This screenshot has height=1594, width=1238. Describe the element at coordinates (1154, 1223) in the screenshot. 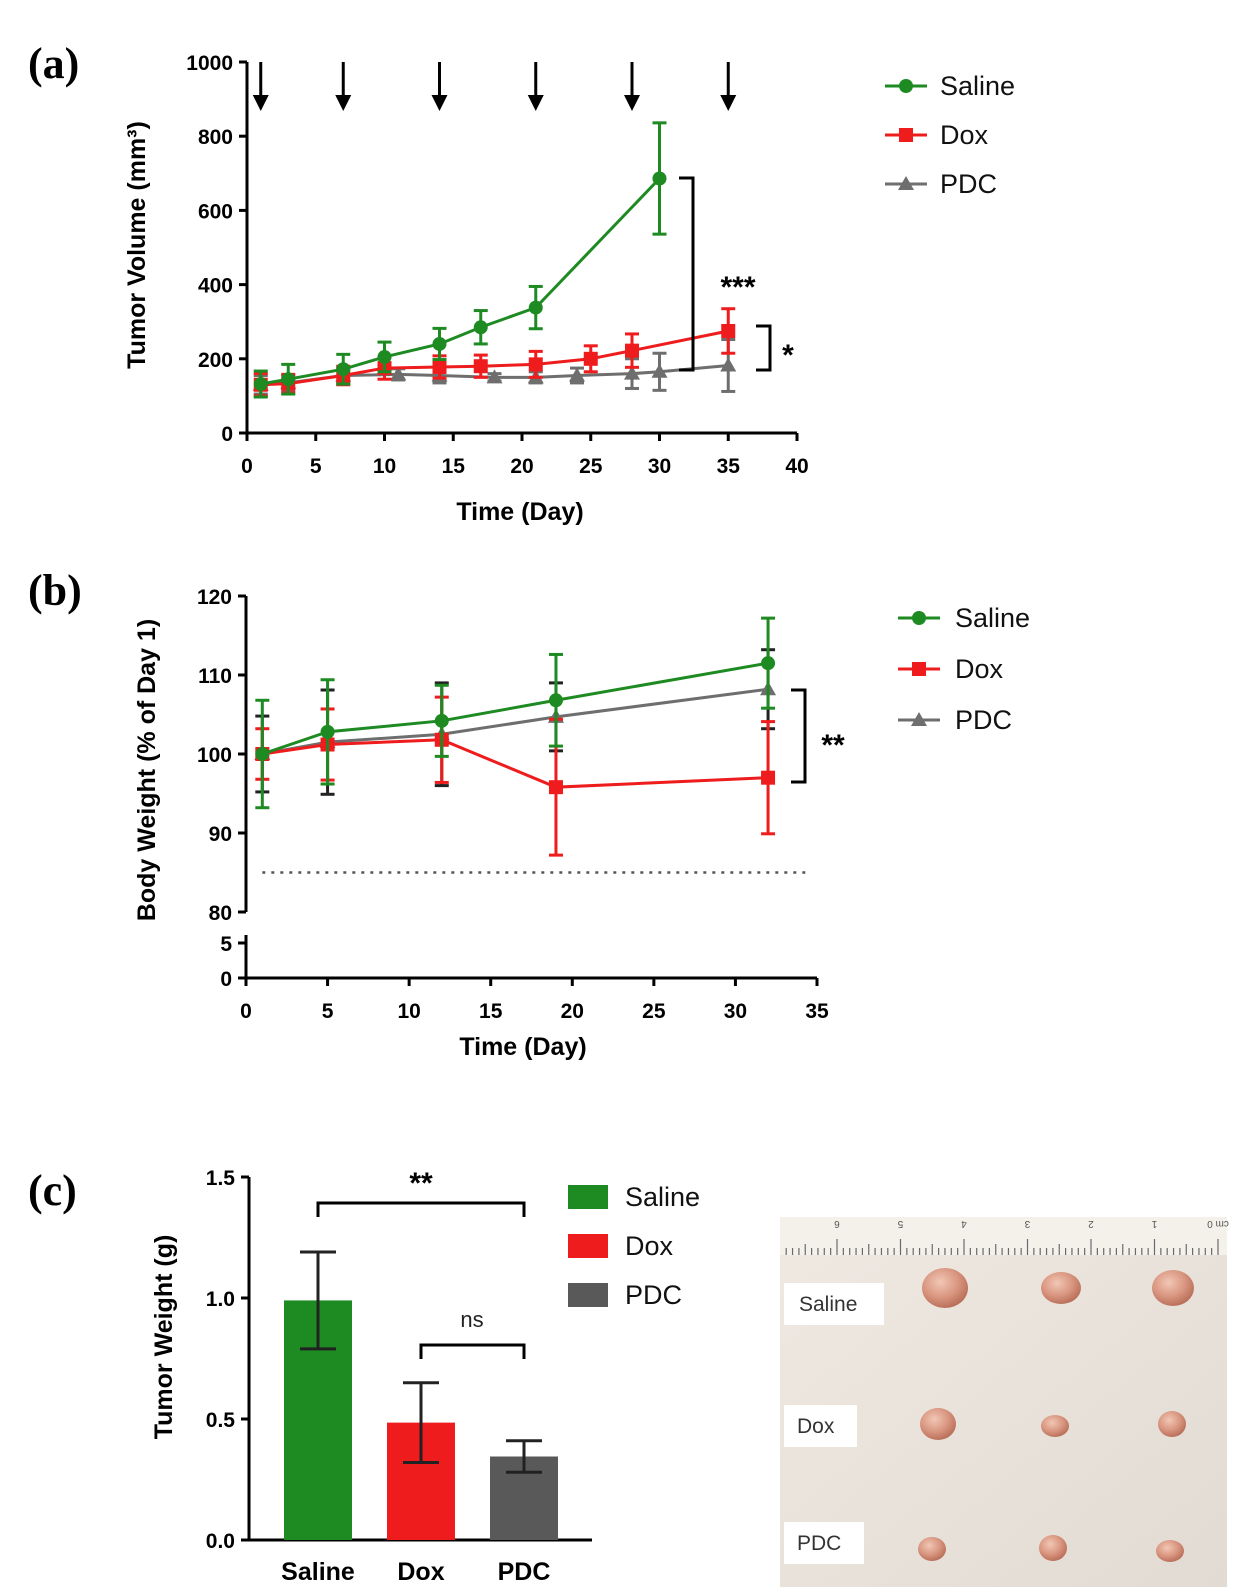

I see `ruler-number: 1` at that location.